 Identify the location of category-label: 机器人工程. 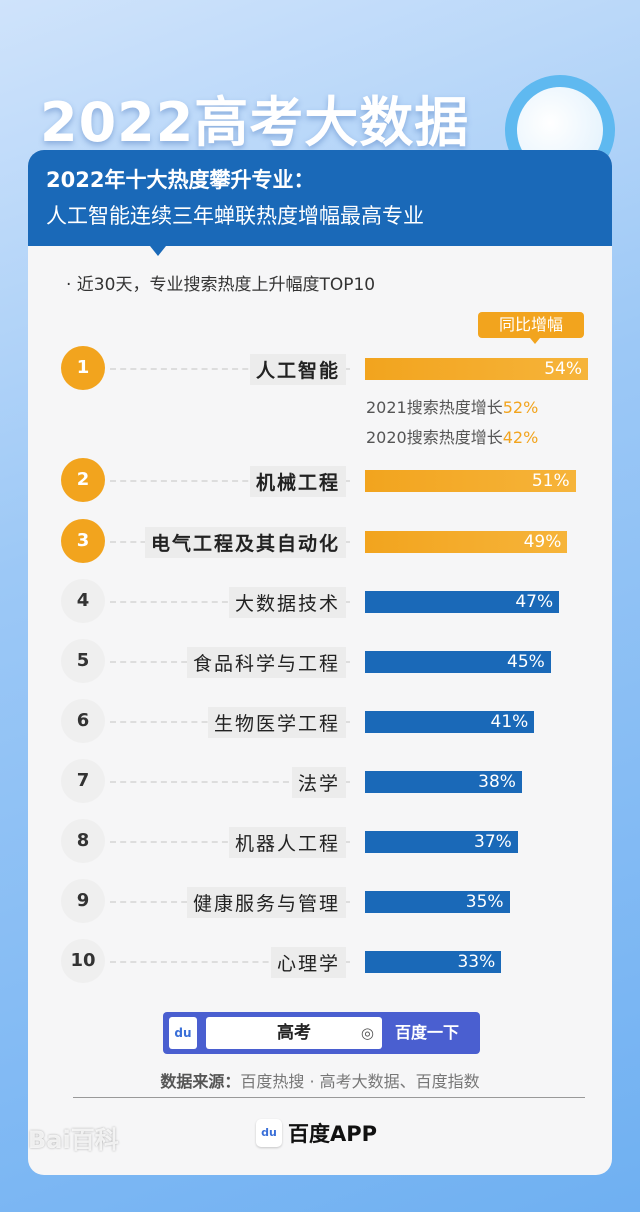
(287, 842).